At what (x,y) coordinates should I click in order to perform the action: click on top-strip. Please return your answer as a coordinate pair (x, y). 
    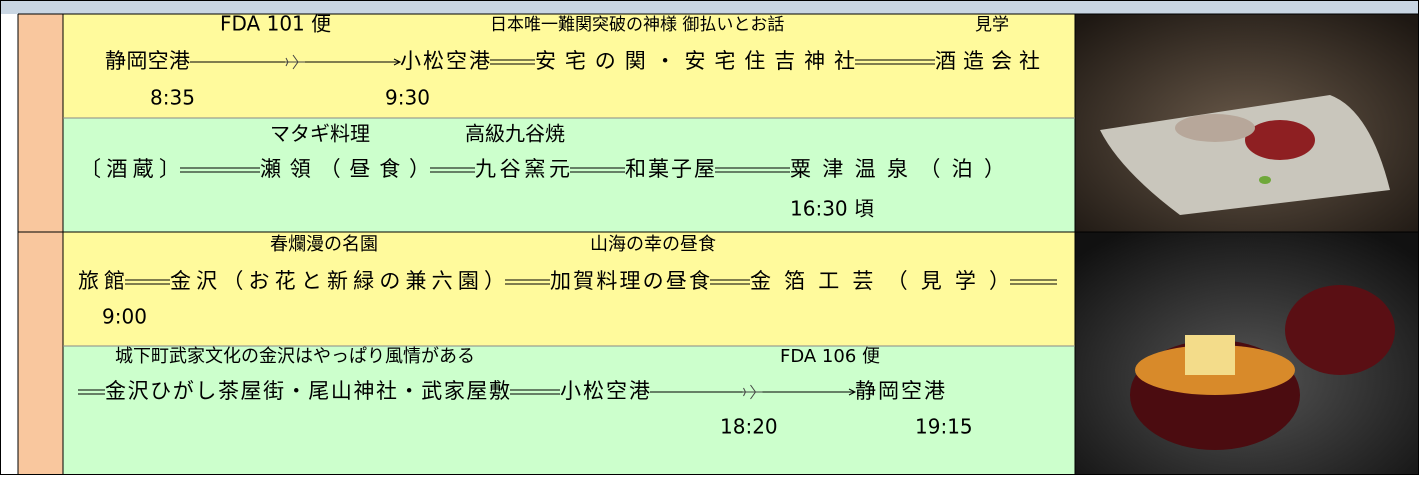
    Looking at the image, I should click on (709, 7).